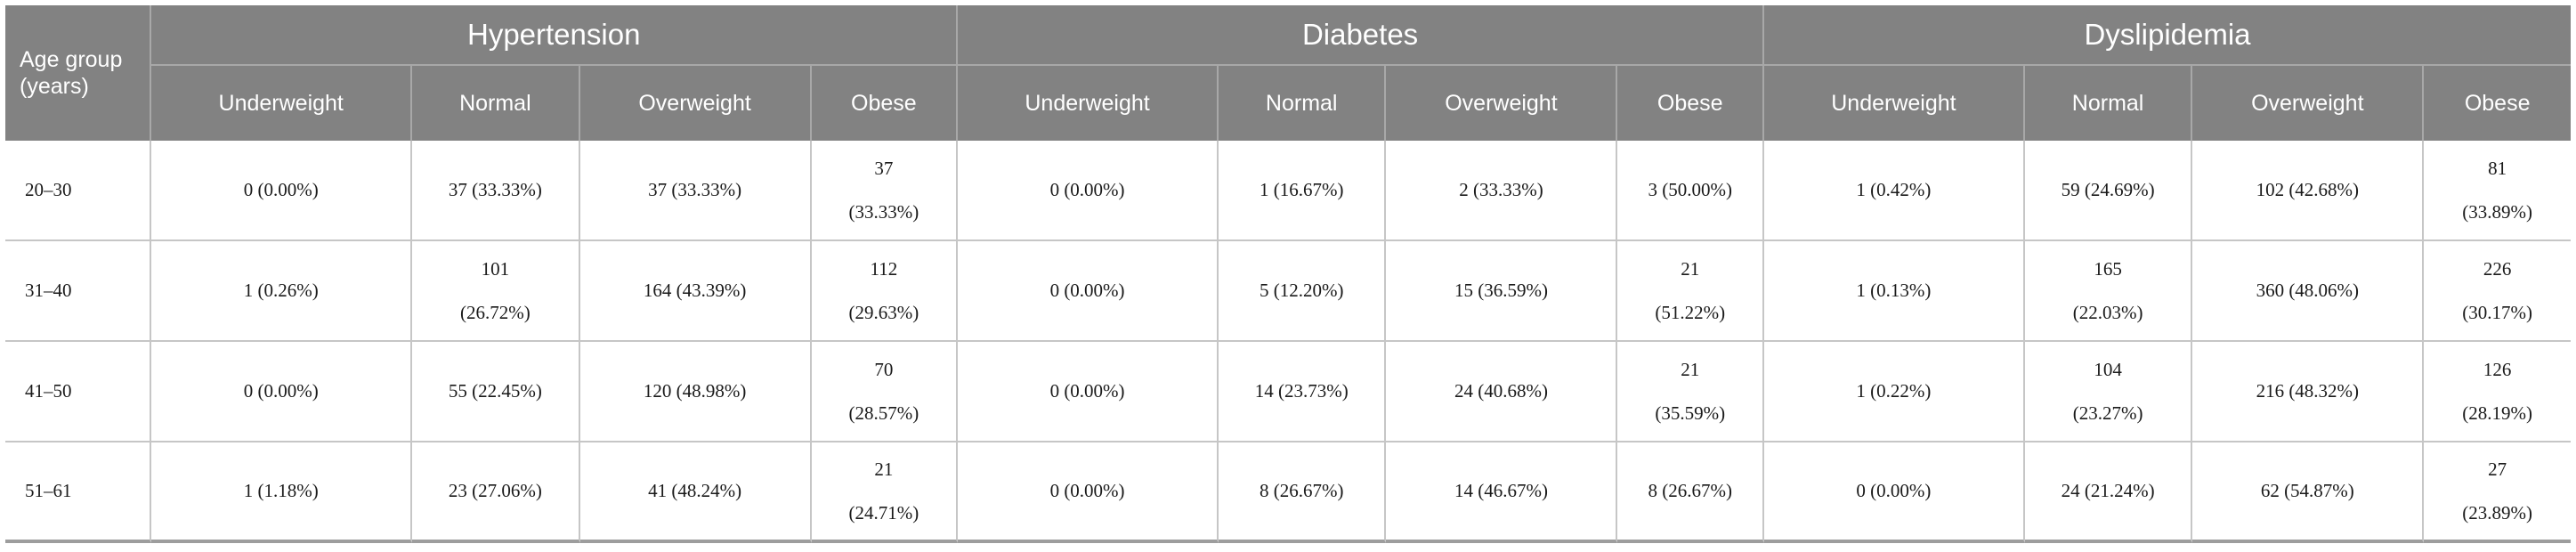 This screenshot has height=552, width=2576. Describe the element at coordinates (1303, 392) in the screenshot. I see `data-cell: 14 (23.73%)` at that location.